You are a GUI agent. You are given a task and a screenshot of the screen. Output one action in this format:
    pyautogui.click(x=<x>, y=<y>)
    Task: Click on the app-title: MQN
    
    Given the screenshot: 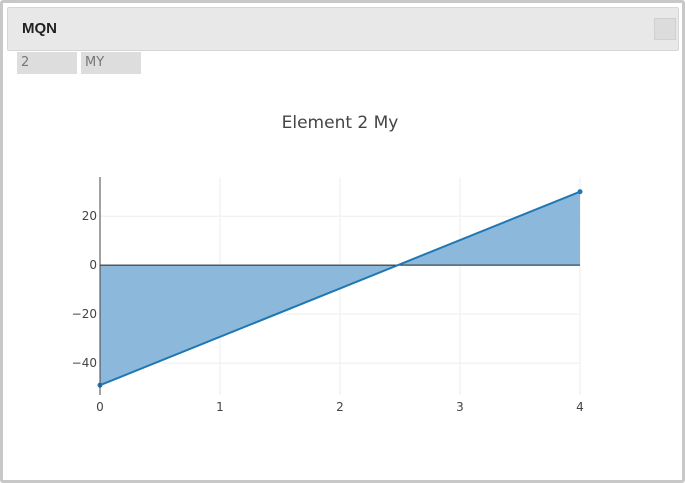 What is the action you would take?
    pyautogui.click(x=39, y=28)
    